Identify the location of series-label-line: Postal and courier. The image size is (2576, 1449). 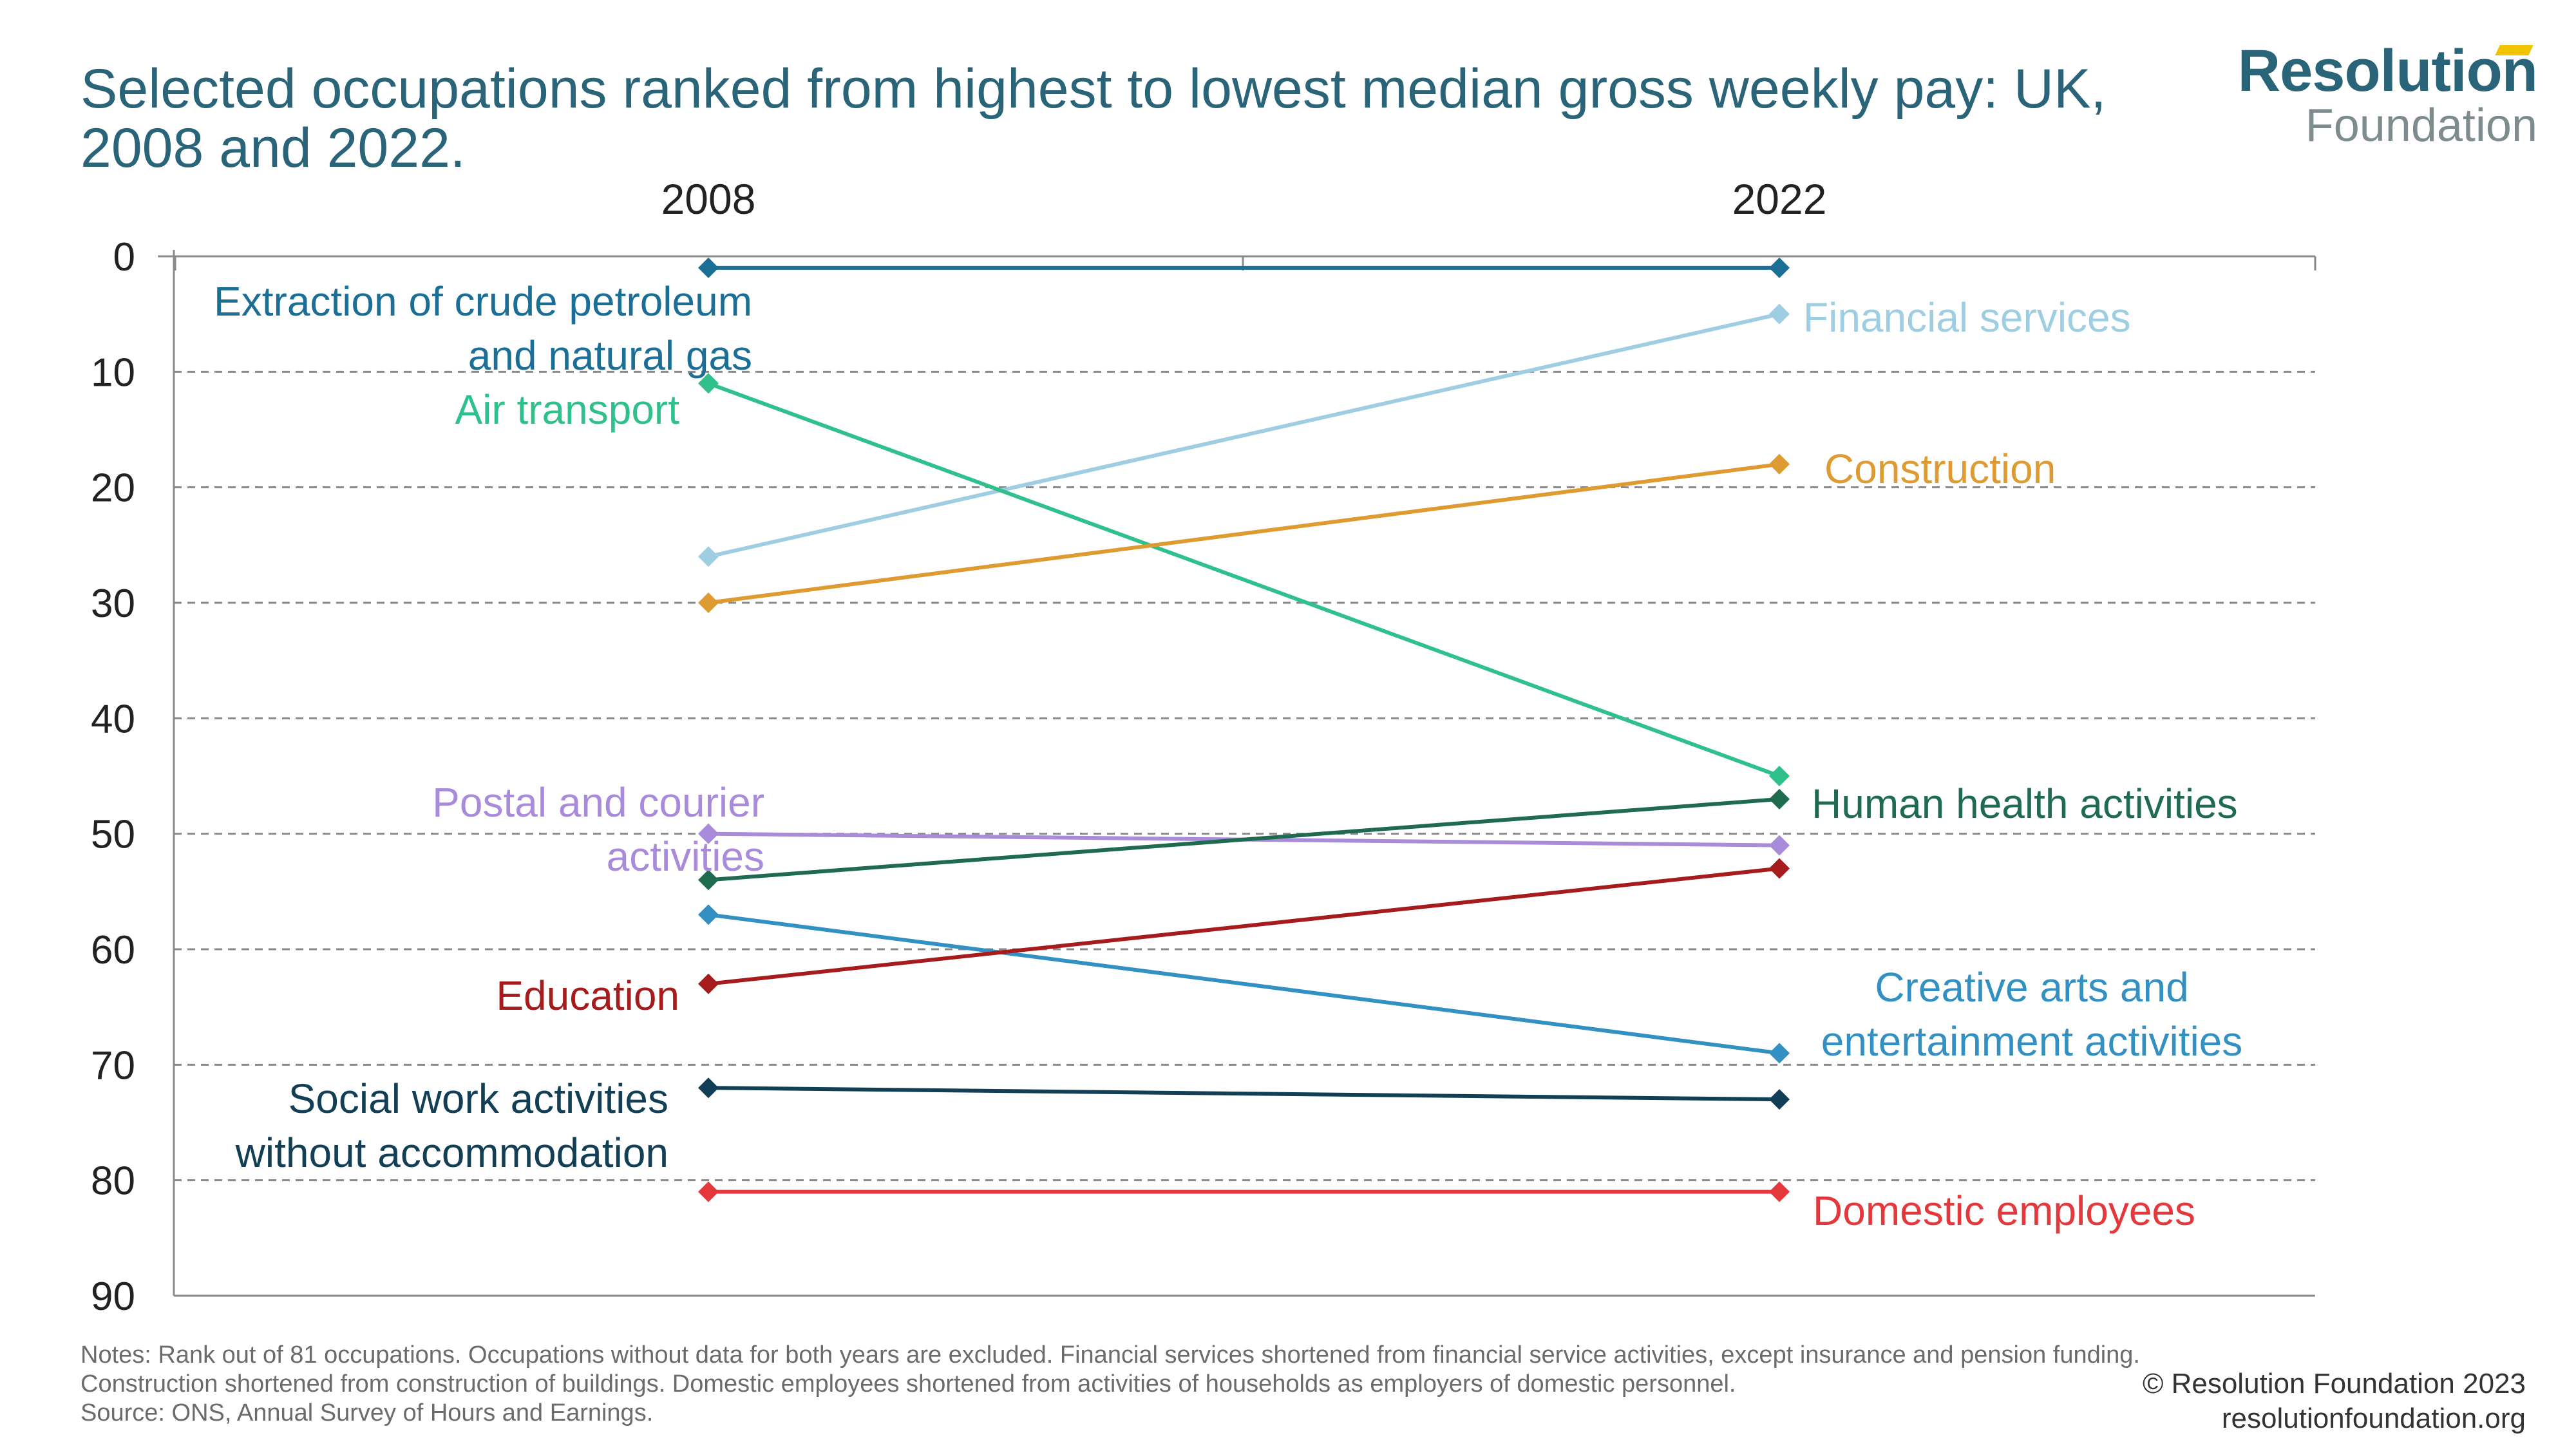
(598, 803).